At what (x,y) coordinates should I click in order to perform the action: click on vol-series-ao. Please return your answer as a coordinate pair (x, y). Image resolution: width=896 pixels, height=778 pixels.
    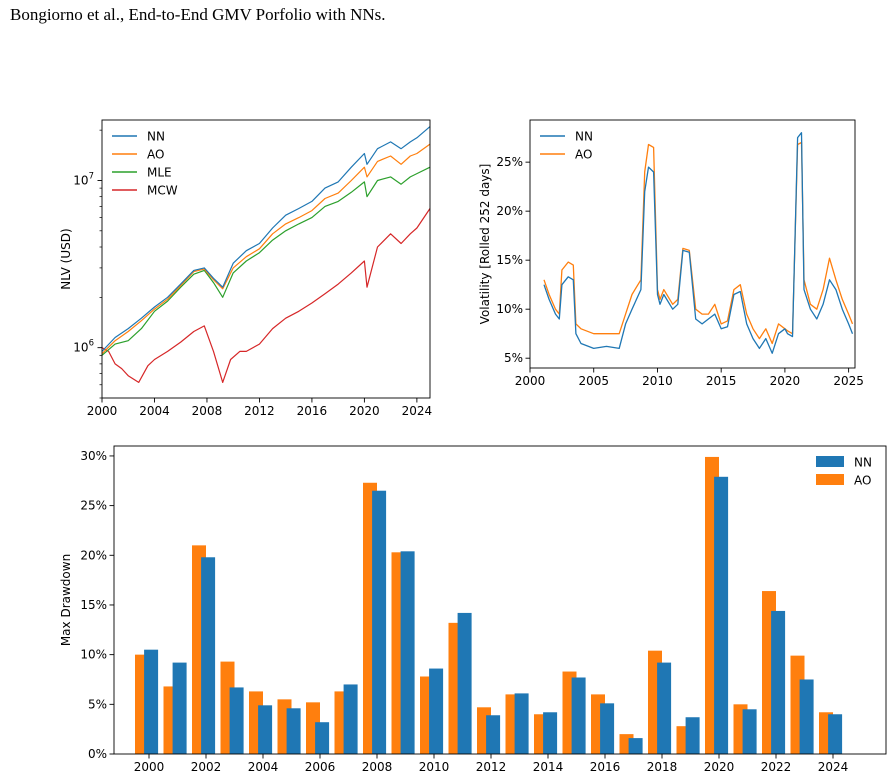
    Looking at the image, I should click on (698, 243).